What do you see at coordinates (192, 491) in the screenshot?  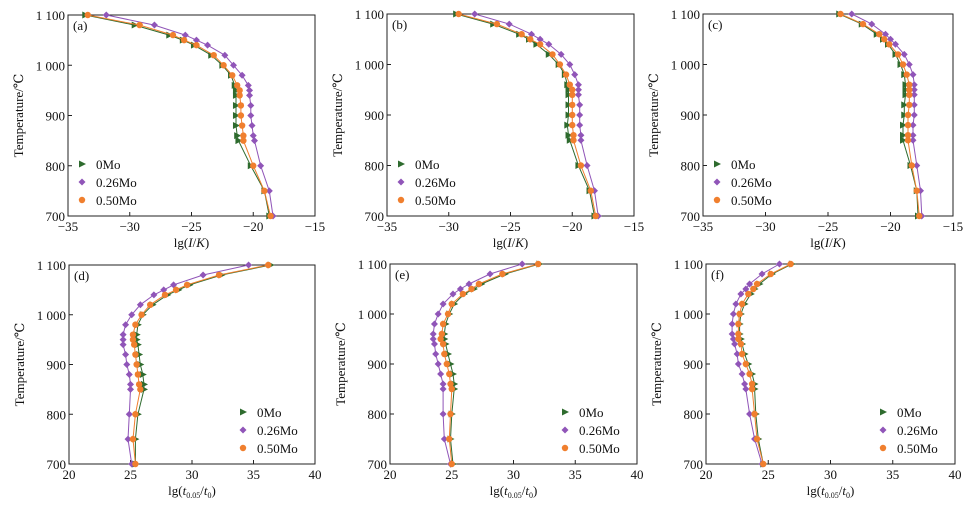 I see `x-axis-title: lg(t0.05/t0)` at bounding box center [192, 491].